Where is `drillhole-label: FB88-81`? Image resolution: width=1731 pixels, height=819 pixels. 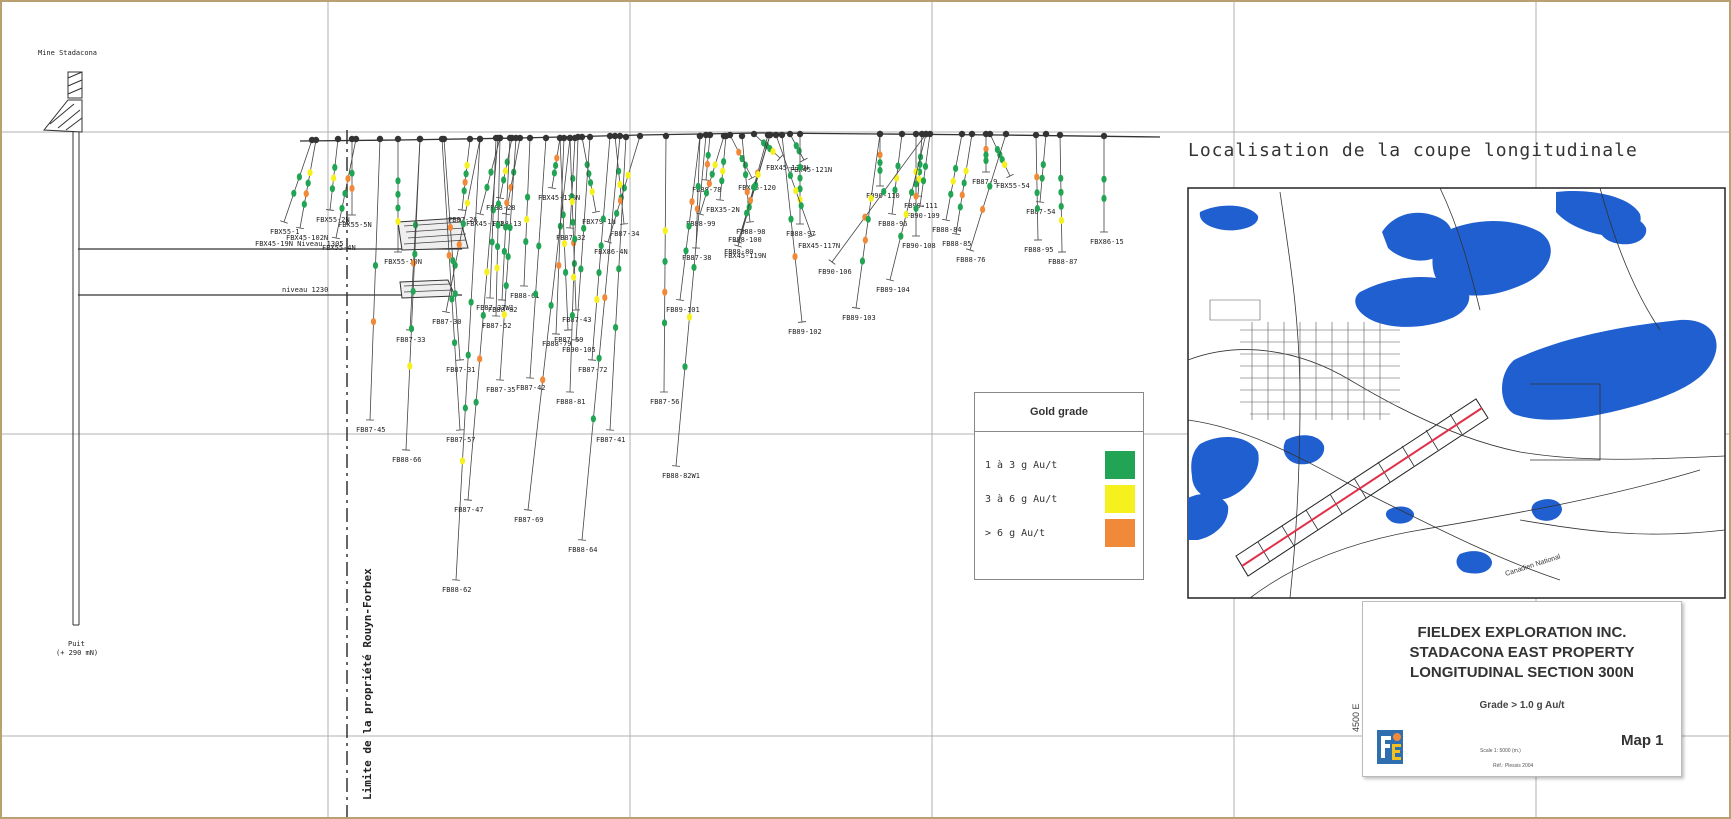
drillhole-label: FB88-81 is located at coordinates (571, 402).